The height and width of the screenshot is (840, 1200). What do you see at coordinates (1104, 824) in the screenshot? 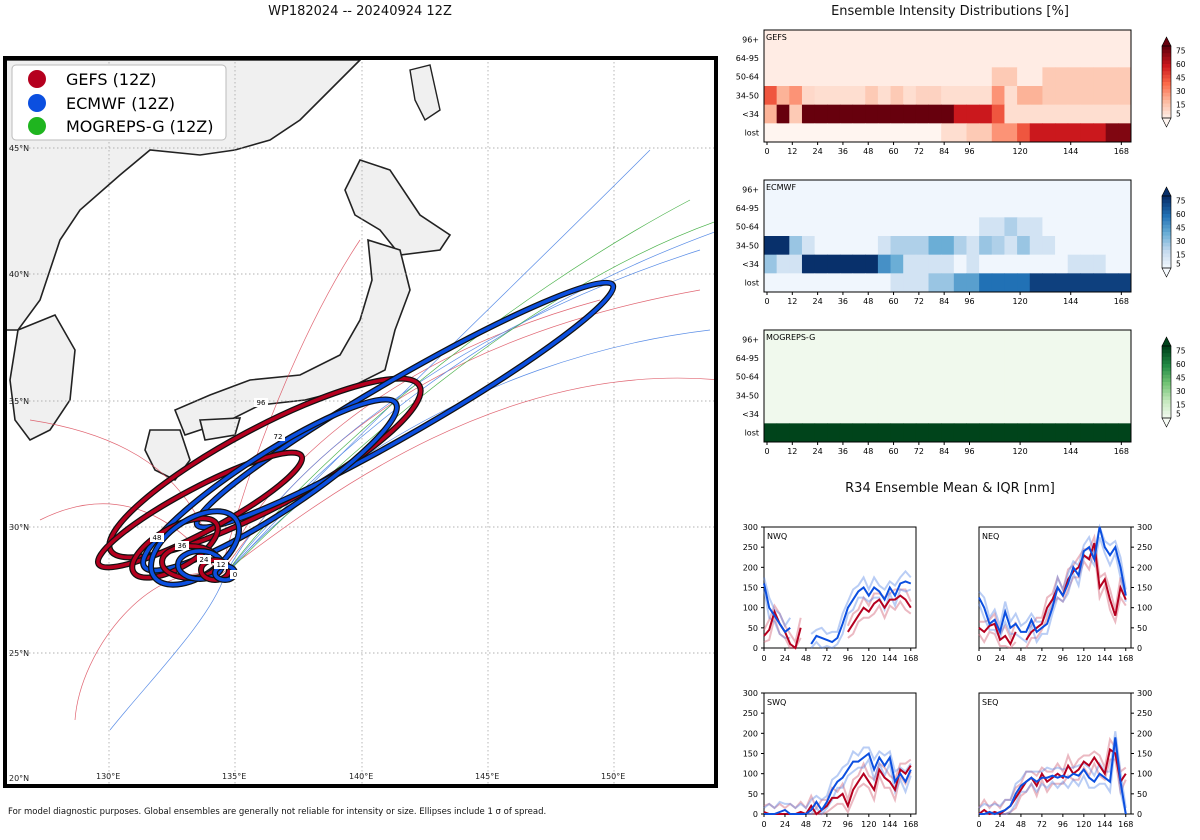
I see `r34-x-tick-label: 144` at bounding box center [1104, 824].